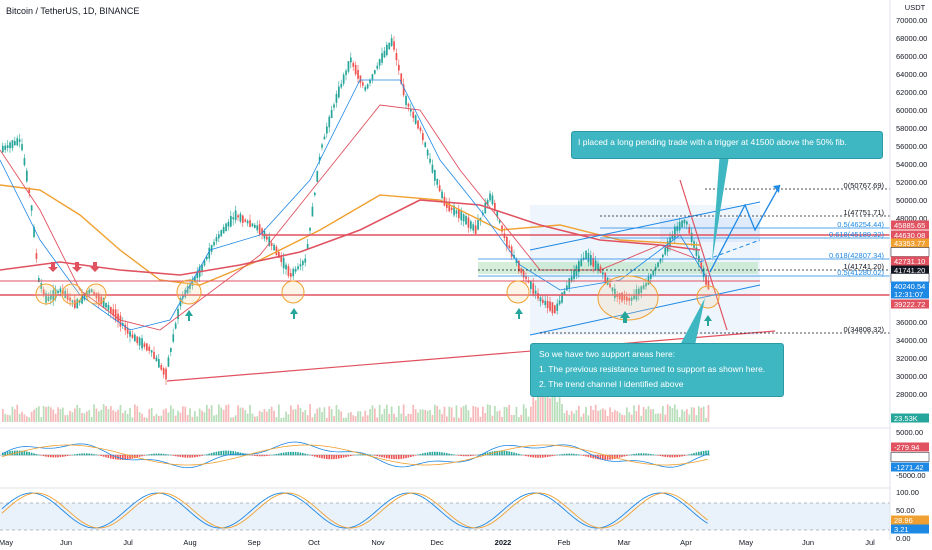 Image resolution: width=932 pixels, height=550 pixels. What do you see at coordinates (445, 516) in the screenshot?
I see `stoch-band` at bounding box center [445, 516].